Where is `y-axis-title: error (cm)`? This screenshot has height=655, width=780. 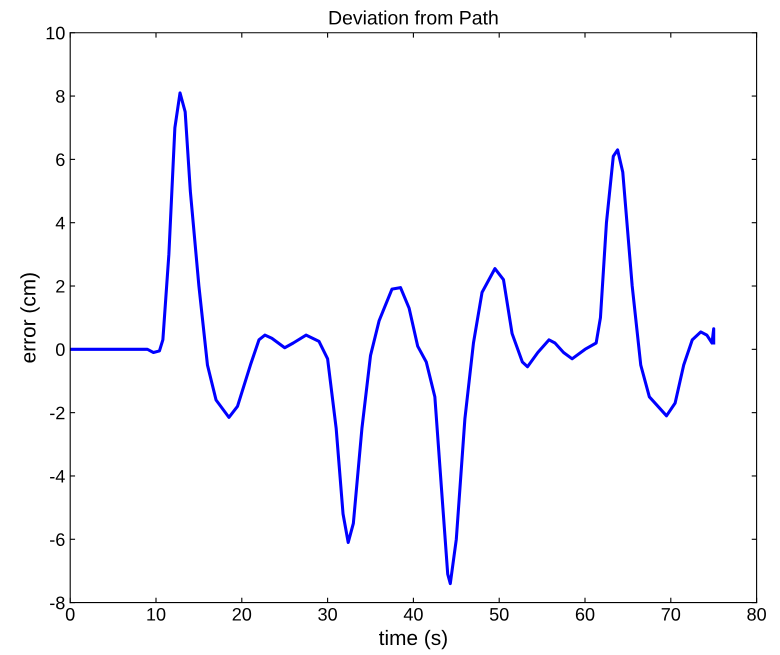 y-axis-title: error (cm) is located at coordinates (30, 317).